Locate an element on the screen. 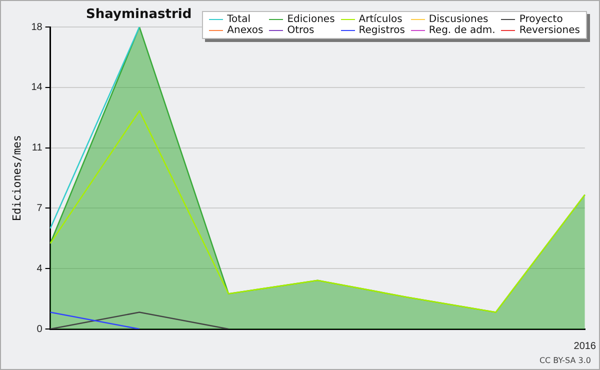 Image resolution: width=600 pixels, height=370 pixels. legend-label: Anexos is located at coordinates (245, 30).